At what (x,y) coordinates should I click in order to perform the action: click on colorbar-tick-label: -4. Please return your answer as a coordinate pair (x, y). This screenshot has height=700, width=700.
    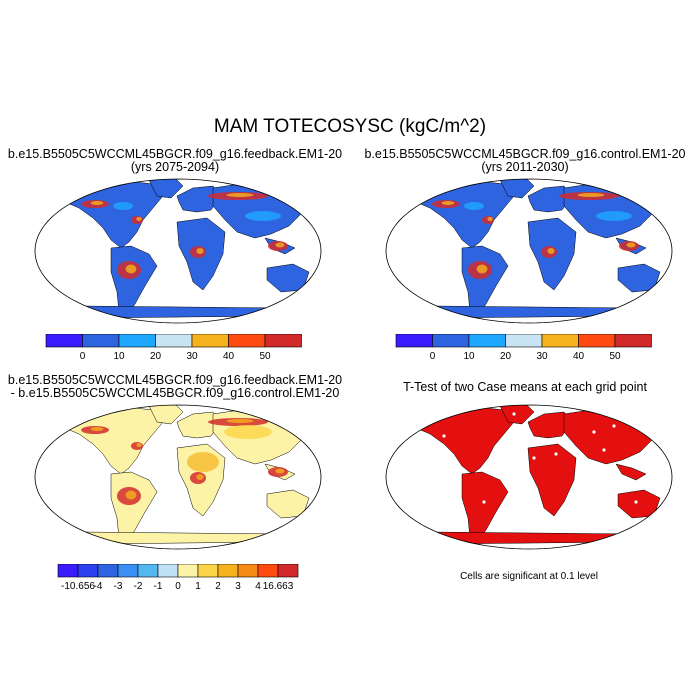
    Looking at the image, I should click on (98, 586).